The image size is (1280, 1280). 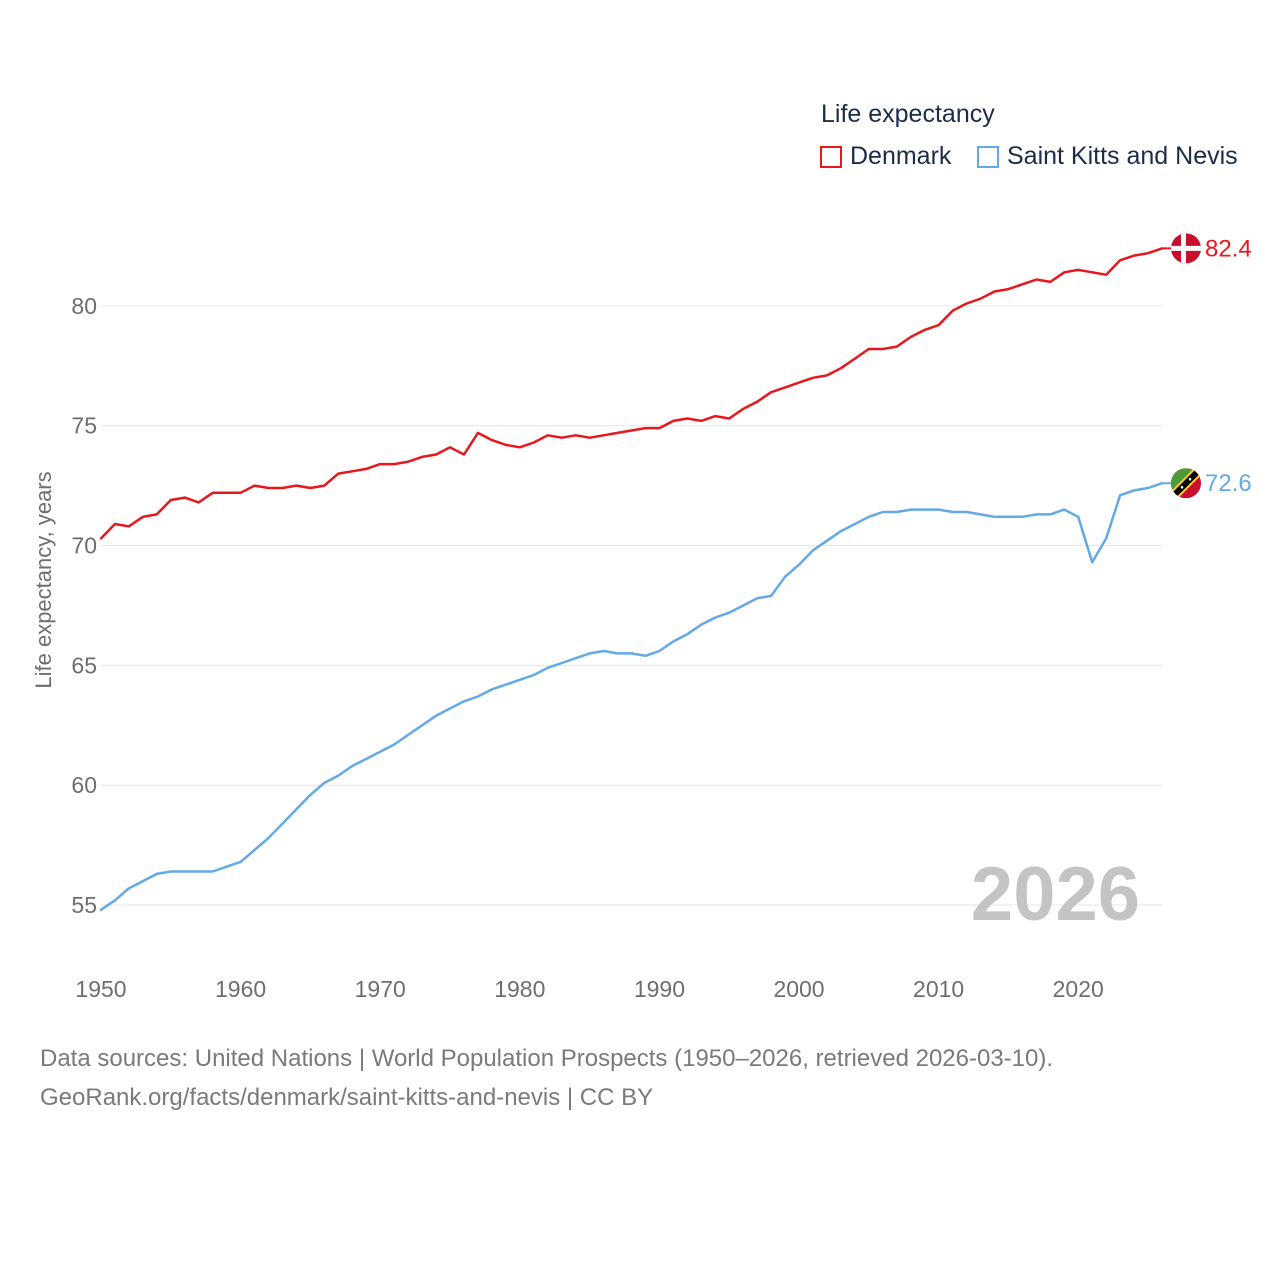 What do you see at coordinates (908, 114) in the screenshot?
I see `legend-title: Life expectancy` at bounding box center [908, 114].